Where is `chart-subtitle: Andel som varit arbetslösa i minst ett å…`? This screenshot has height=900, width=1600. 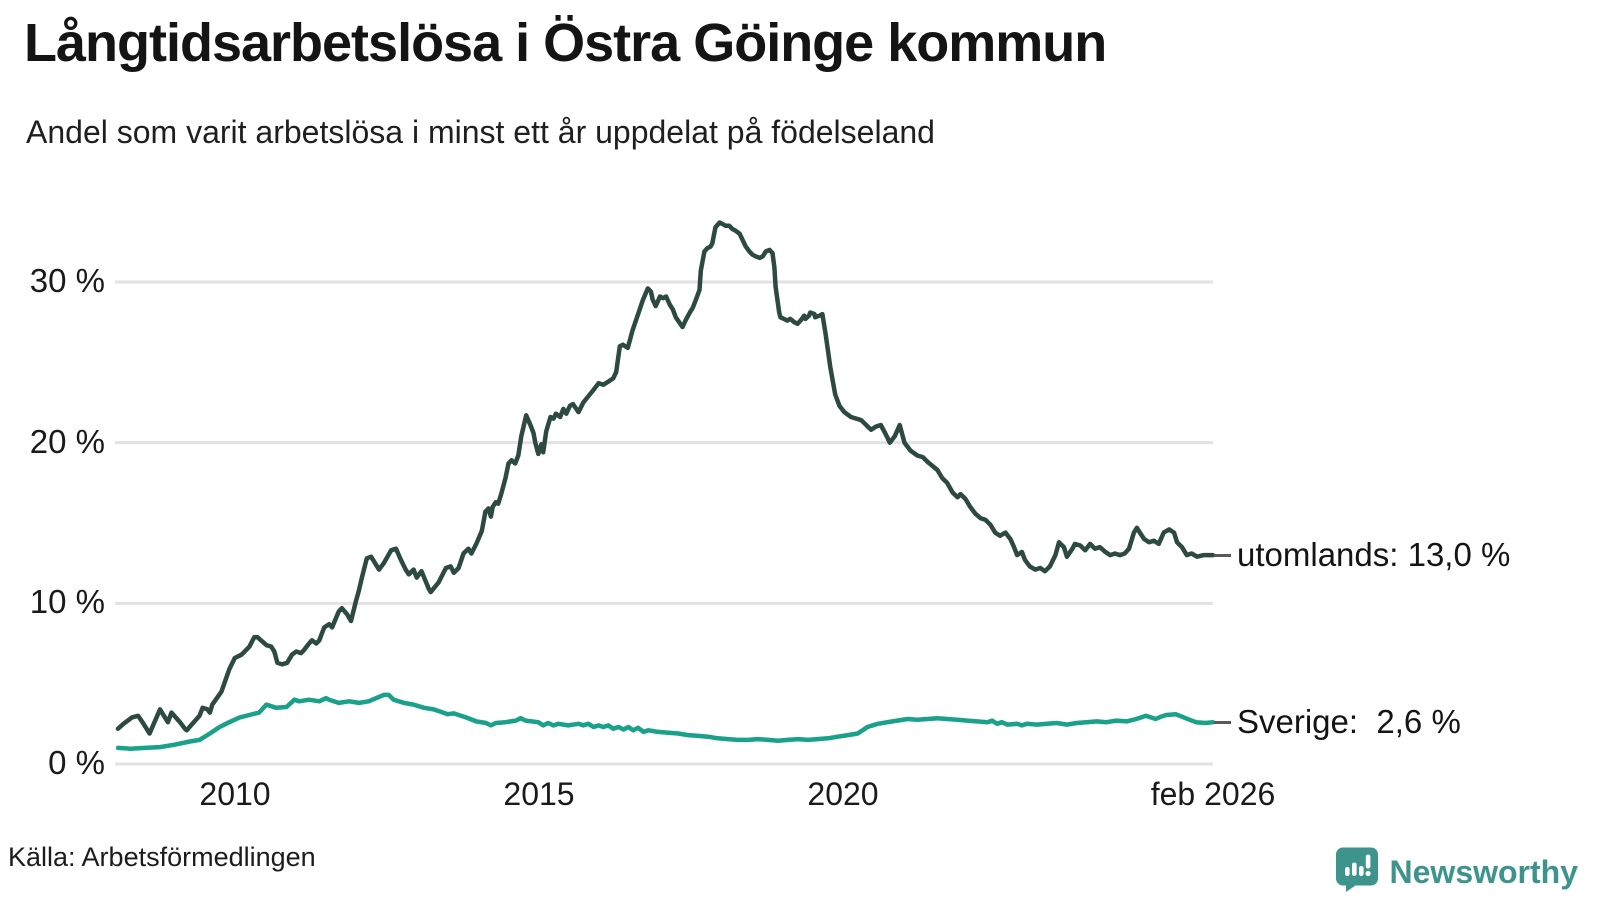 chart-subtitle: Andel som varit arbetslösa i minst ett å… is located at coordinates (480, 132).